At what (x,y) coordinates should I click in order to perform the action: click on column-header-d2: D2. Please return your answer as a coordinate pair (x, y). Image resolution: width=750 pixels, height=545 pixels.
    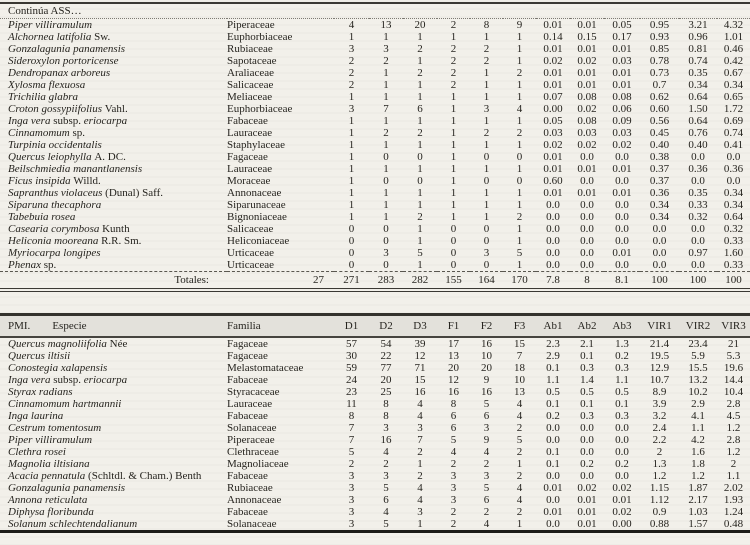
    Looking at the image, I should click on (386, 326).